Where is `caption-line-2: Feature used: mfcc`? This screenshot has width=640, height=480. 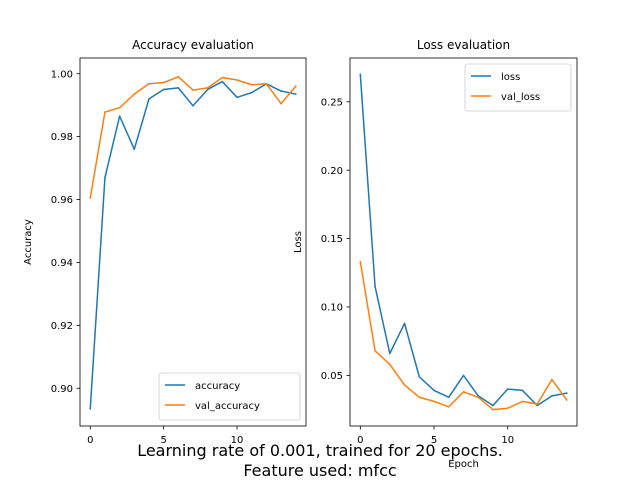 caption-line-2: Feature used: mfcc is located at coordinates (320, 470).